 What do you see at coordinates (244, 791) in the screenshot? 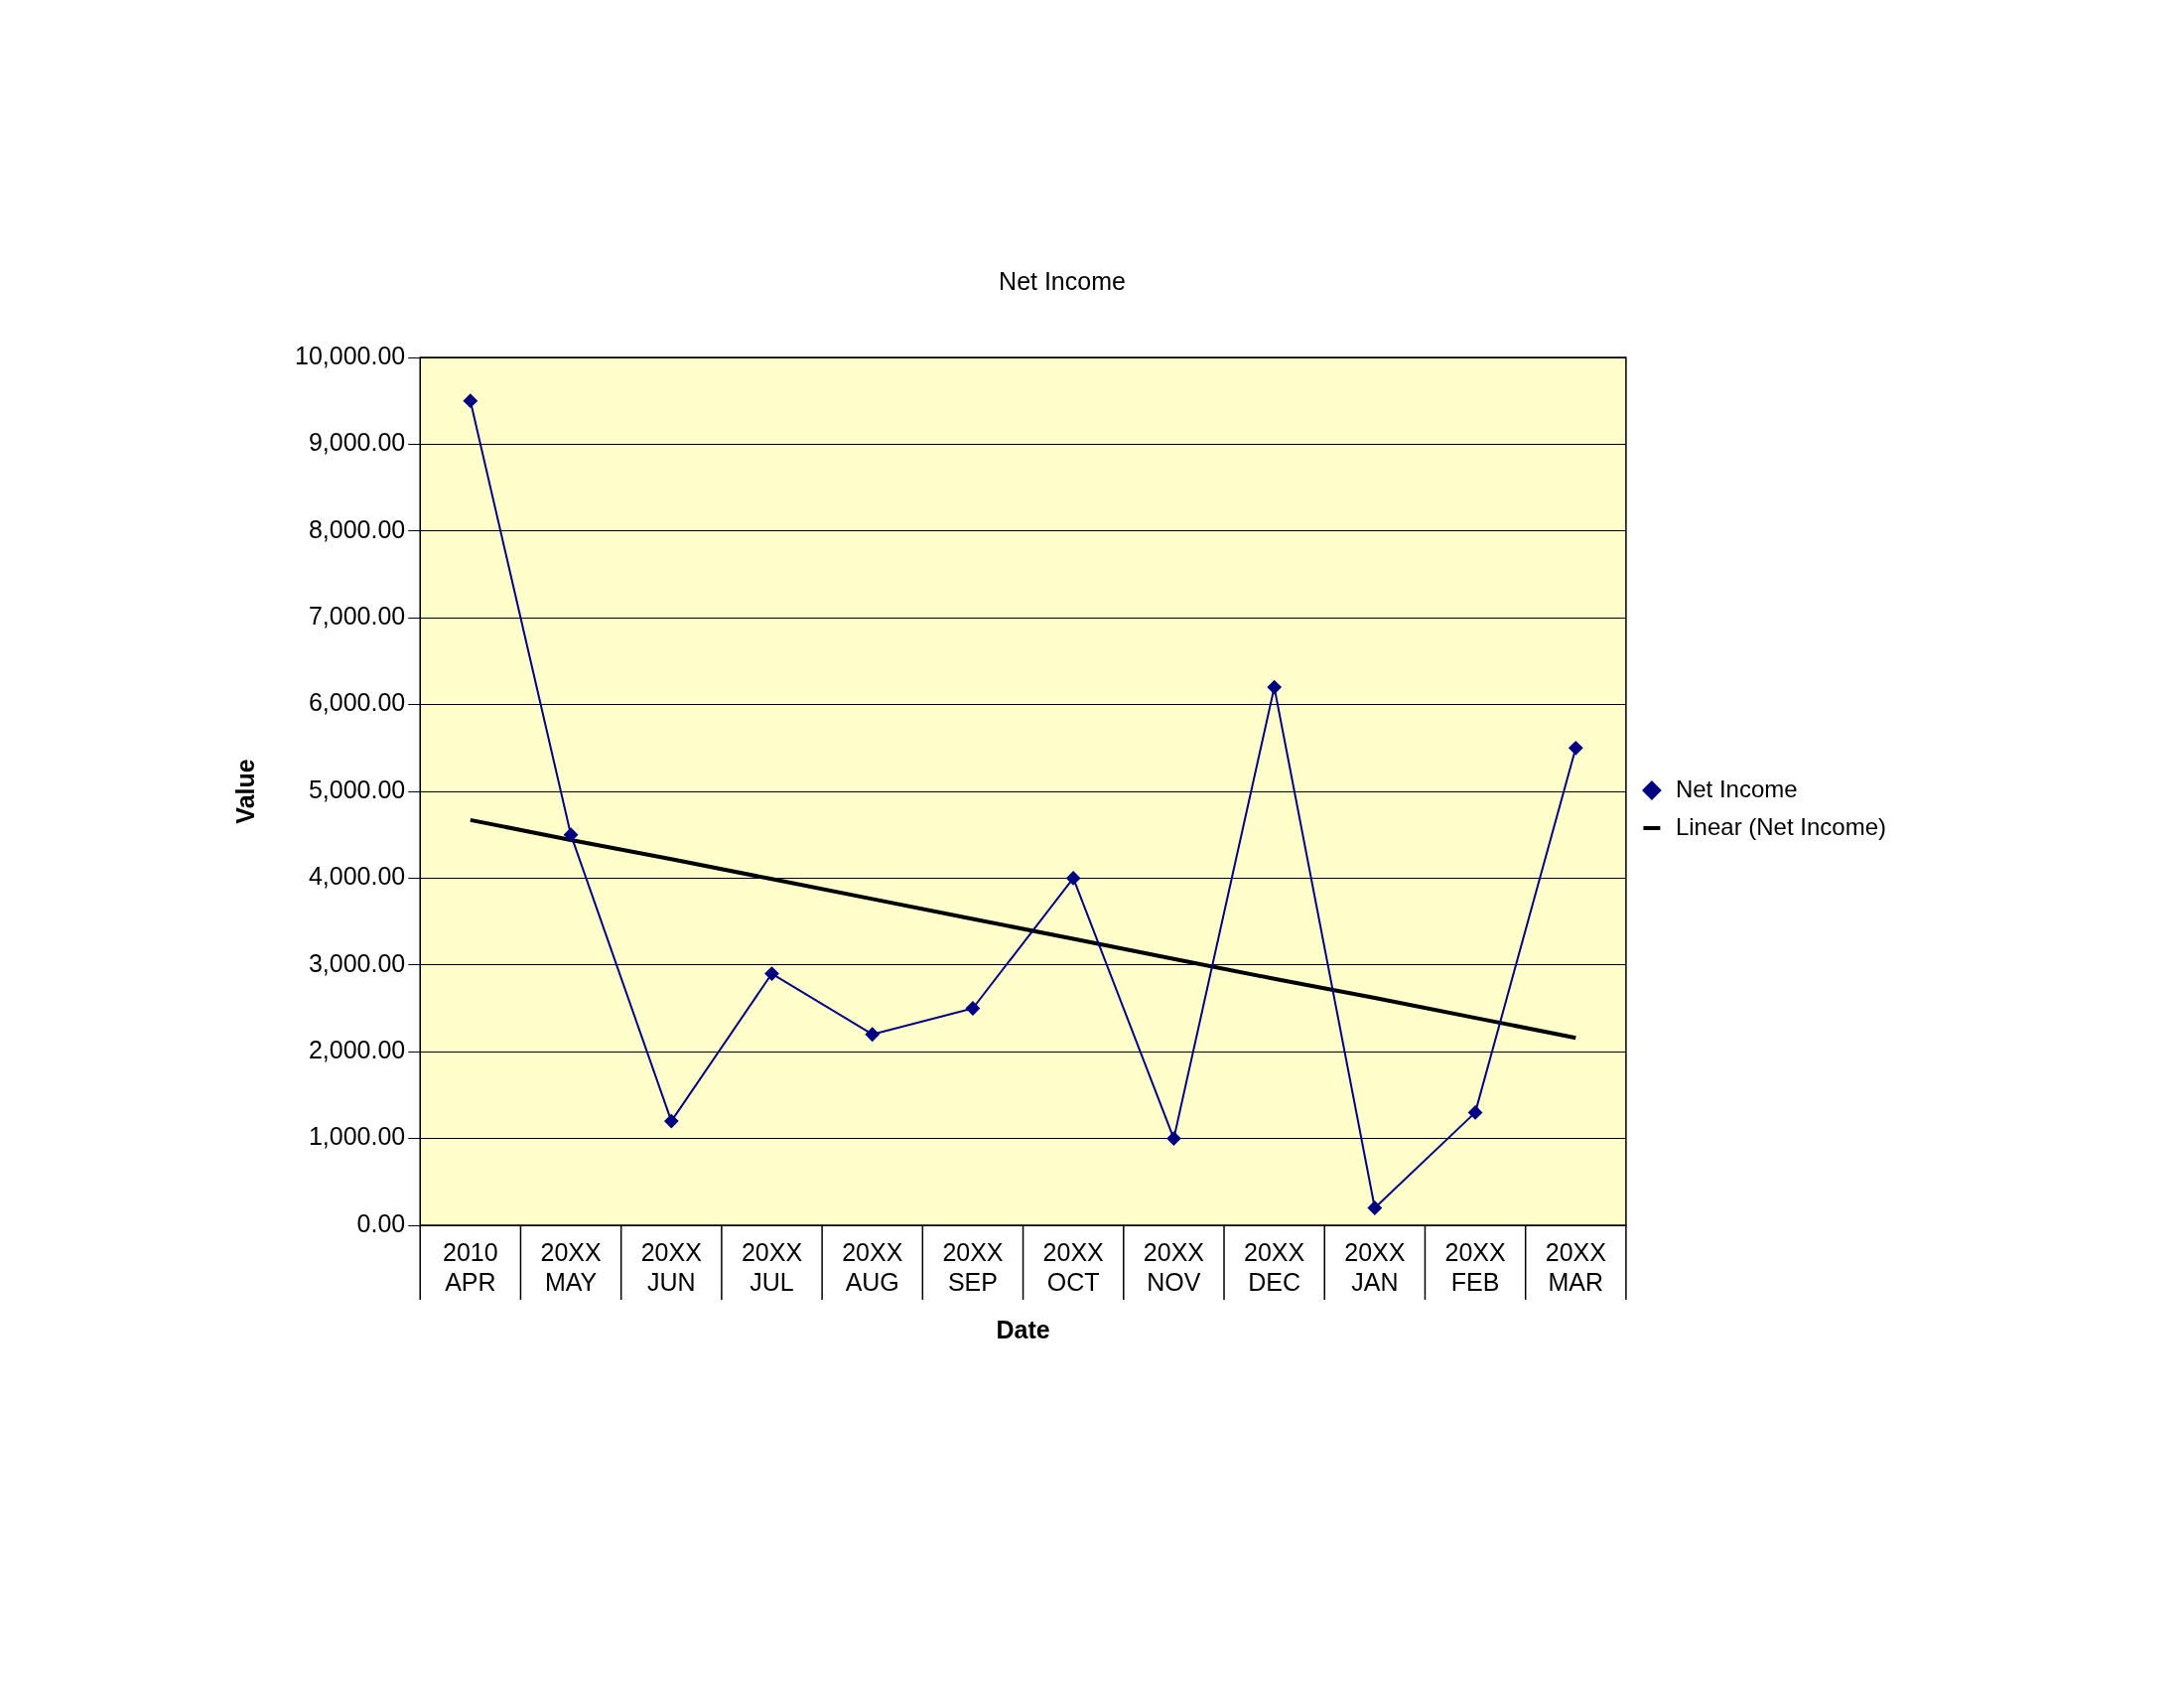
I see `y-axis-title: Value` at bounding box center [244, 791].